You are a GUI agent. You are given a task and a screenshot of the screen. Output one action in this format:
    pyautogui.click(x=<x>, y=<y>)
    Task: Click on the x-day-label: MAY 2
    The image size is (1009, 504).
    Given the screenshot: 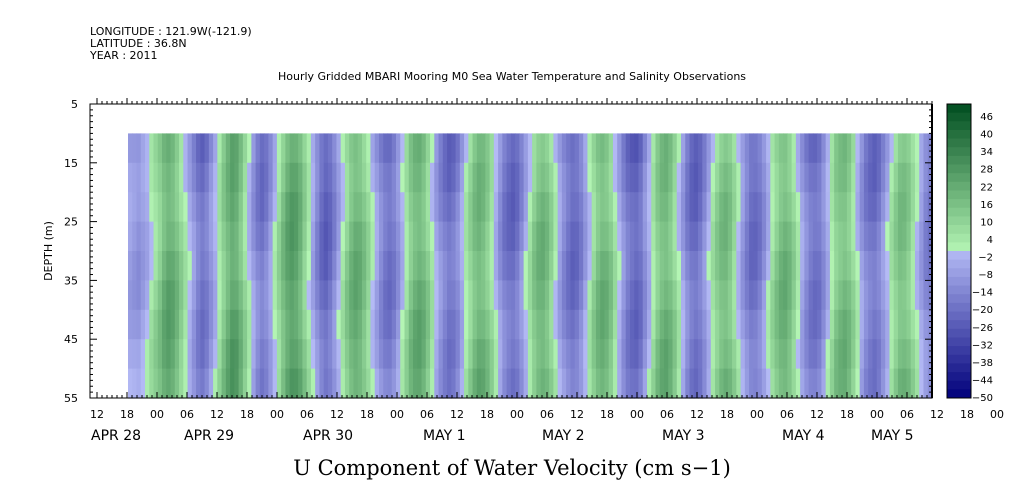 What is the action you would take?
    pyautogui.click(x=563, y=436)
    